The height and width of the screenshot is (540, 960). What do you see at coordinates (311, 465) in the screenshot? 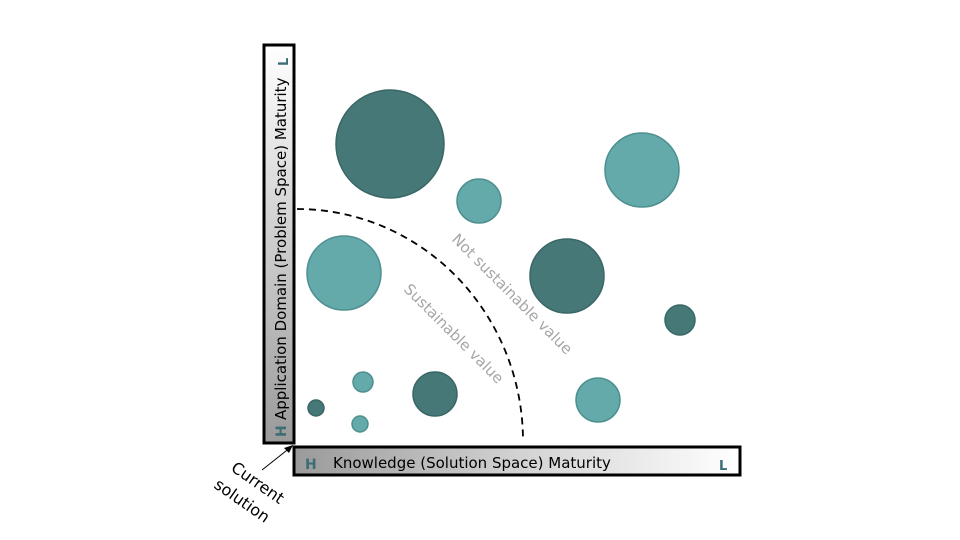
I see `x-axis-high-label: H` at bounding box center [311, 465].